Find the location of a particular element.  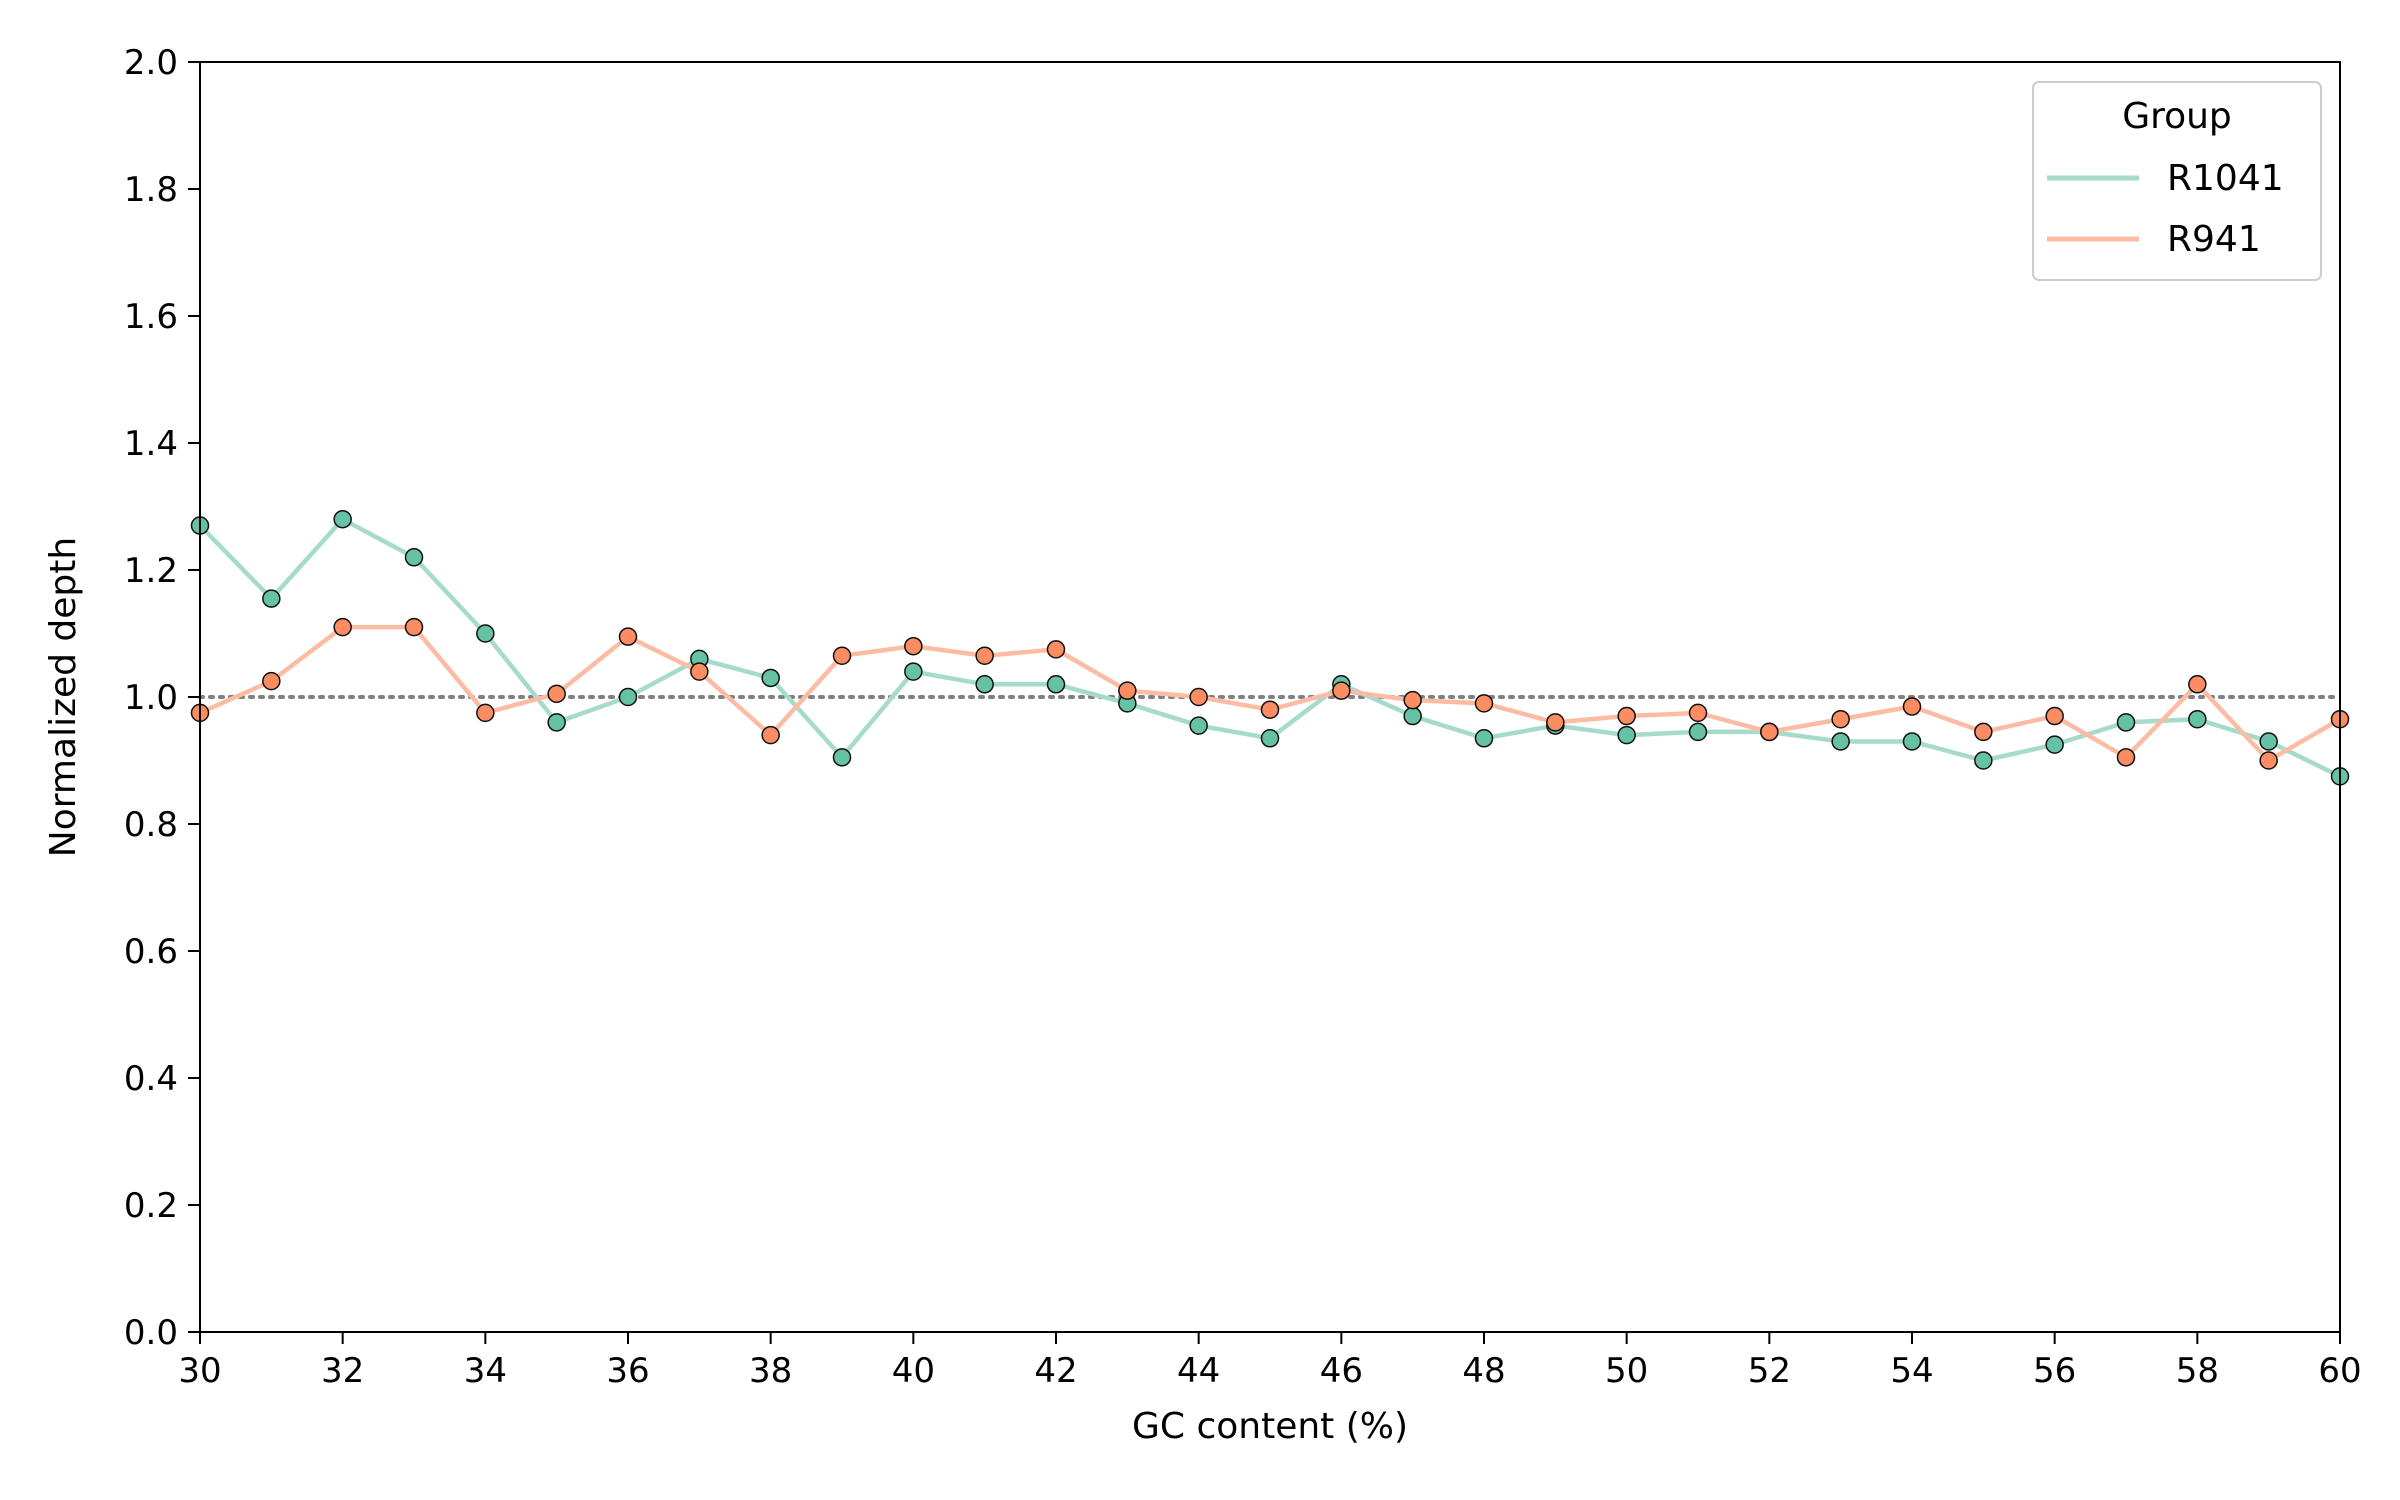

legend-label-r941: R941 is located at coordinates (2214, 239).